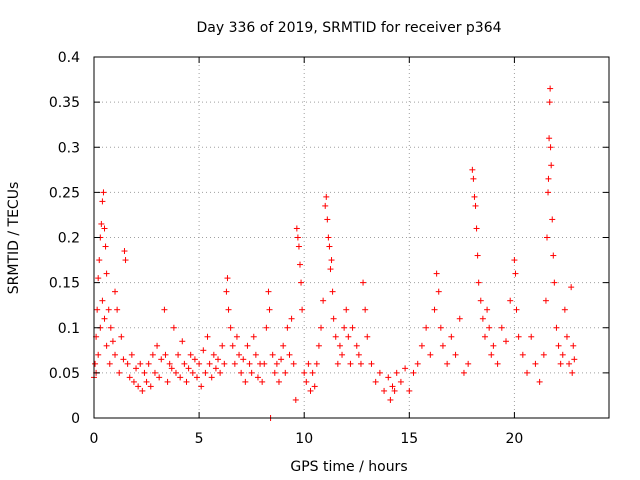  I want to click on y-tick-label: 0.4, so click(69, 58).